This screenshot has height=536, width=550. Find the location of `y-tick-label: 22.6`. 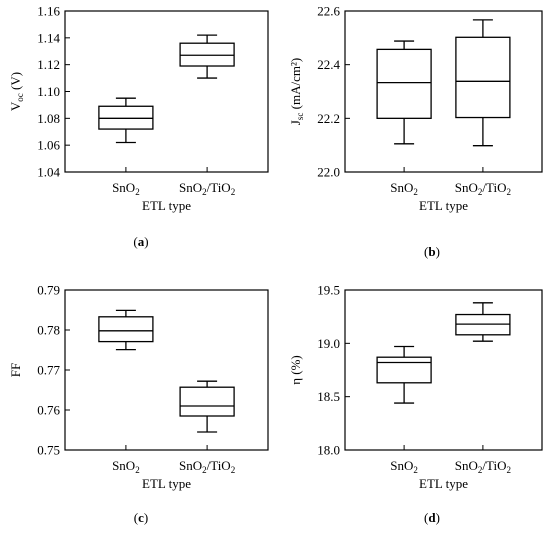

y-tick-label: 22.6 is located at coordinates (328, 11).